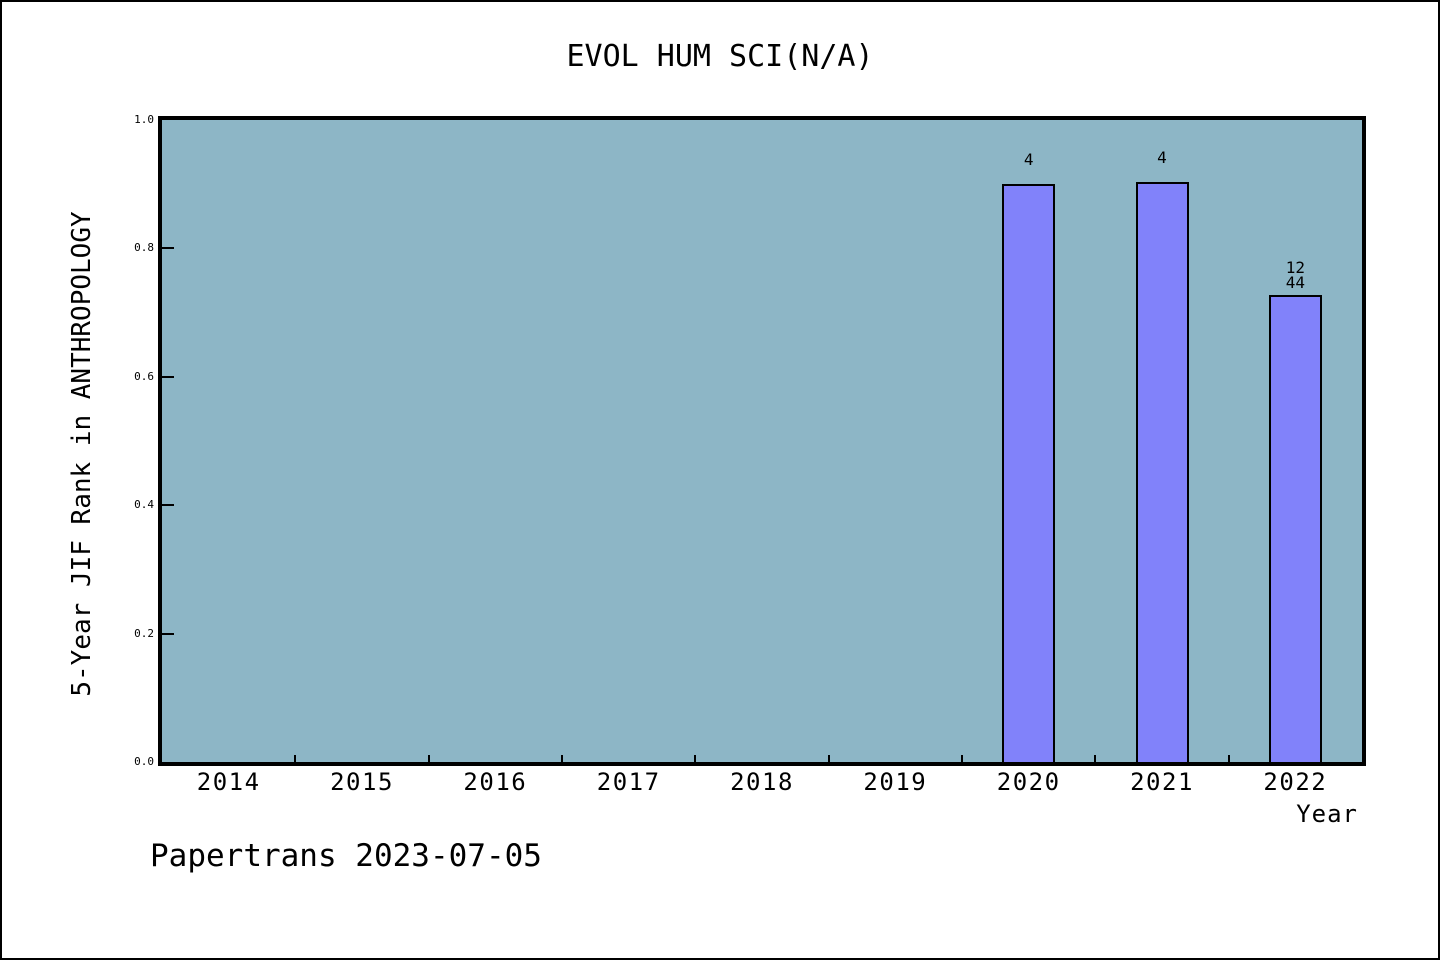 This screenshot has width=1440, height=960. I want to click on y-tick-label: 1.0, so click(144, 119).